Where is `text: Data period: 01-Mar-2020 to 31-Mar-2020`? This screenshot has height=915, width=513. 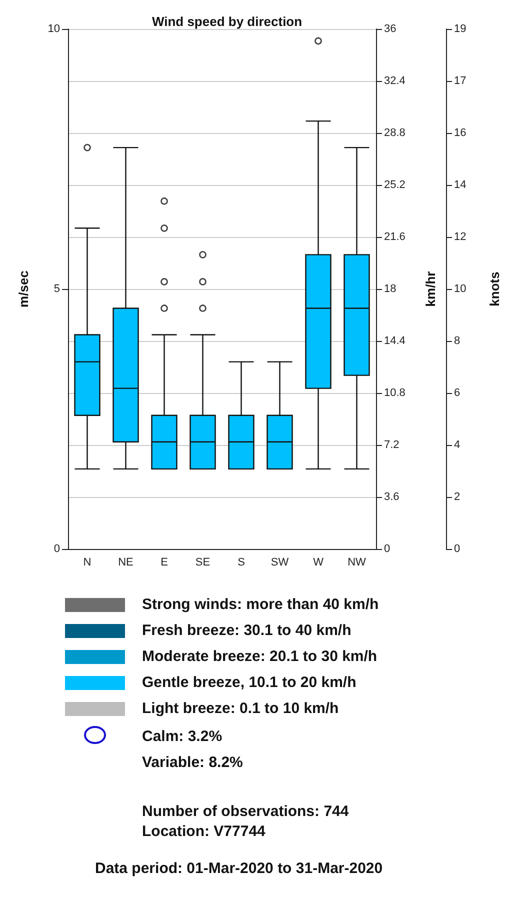 text: Data period: 01-Mar-2020 to 31-Mar-2020 is located at coordinates (239, 869).